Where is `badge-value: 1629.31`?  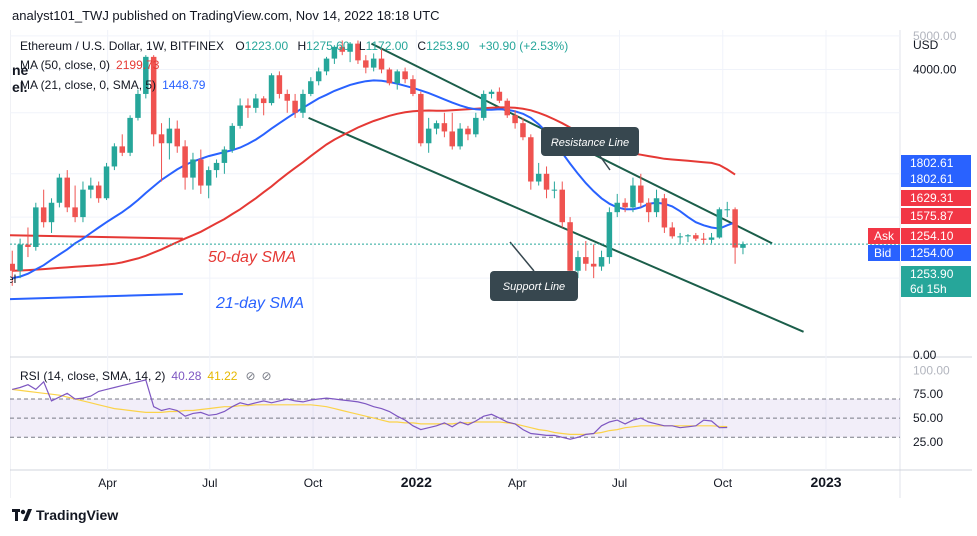
badge-value: 1629.31 is located at coordinates (932, 198).